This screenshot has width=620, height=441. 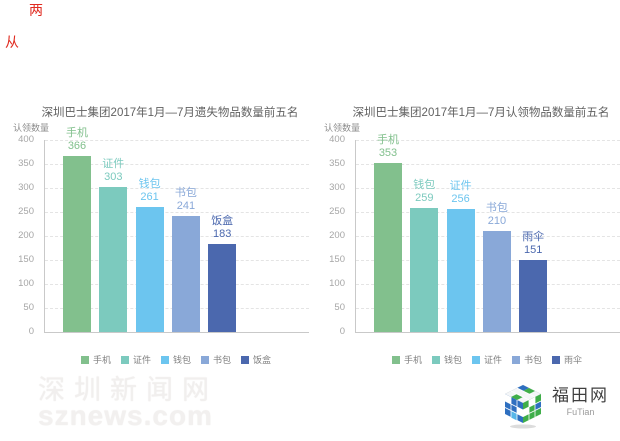 I want to click on futian-latin: FuTian, so click(x=580, y=412).